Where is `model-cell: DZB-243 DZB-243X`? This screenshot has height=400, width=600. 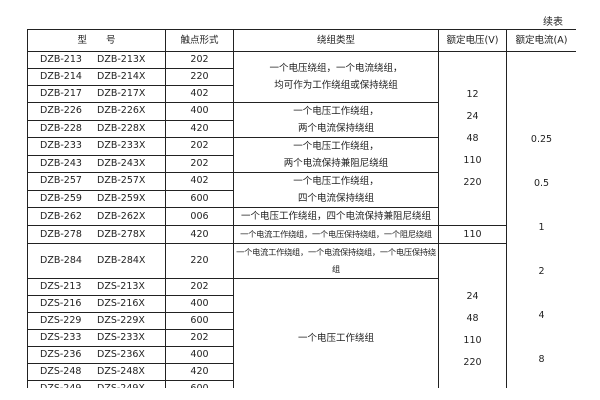
model-cell: DZB-243 DZB-243X is located at coordinates (96, 163).